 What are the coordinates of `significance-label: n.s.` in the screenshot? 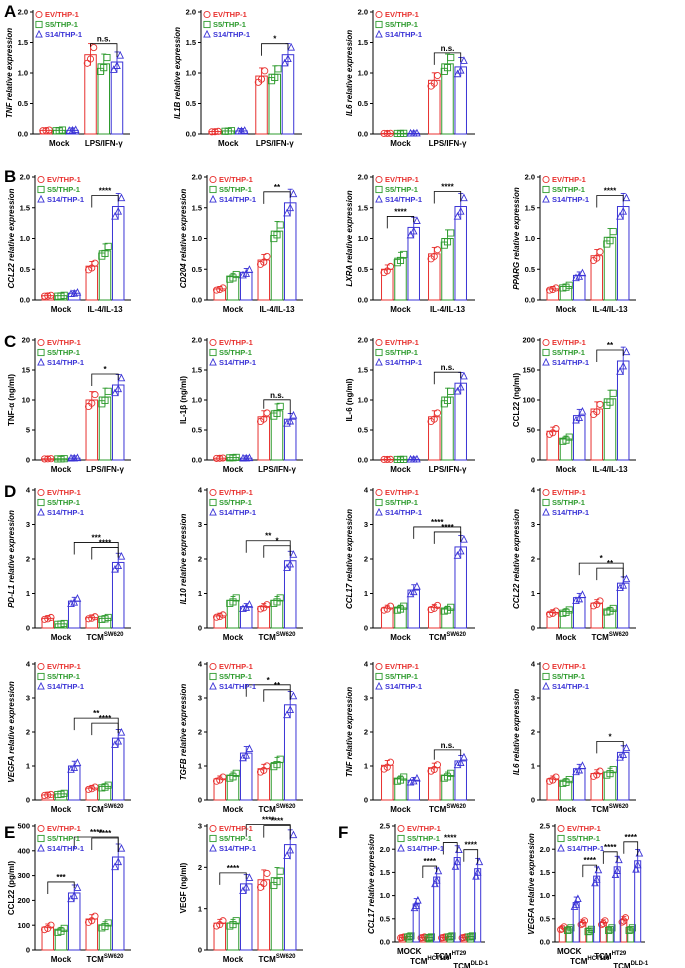 It's located at (448, 367).